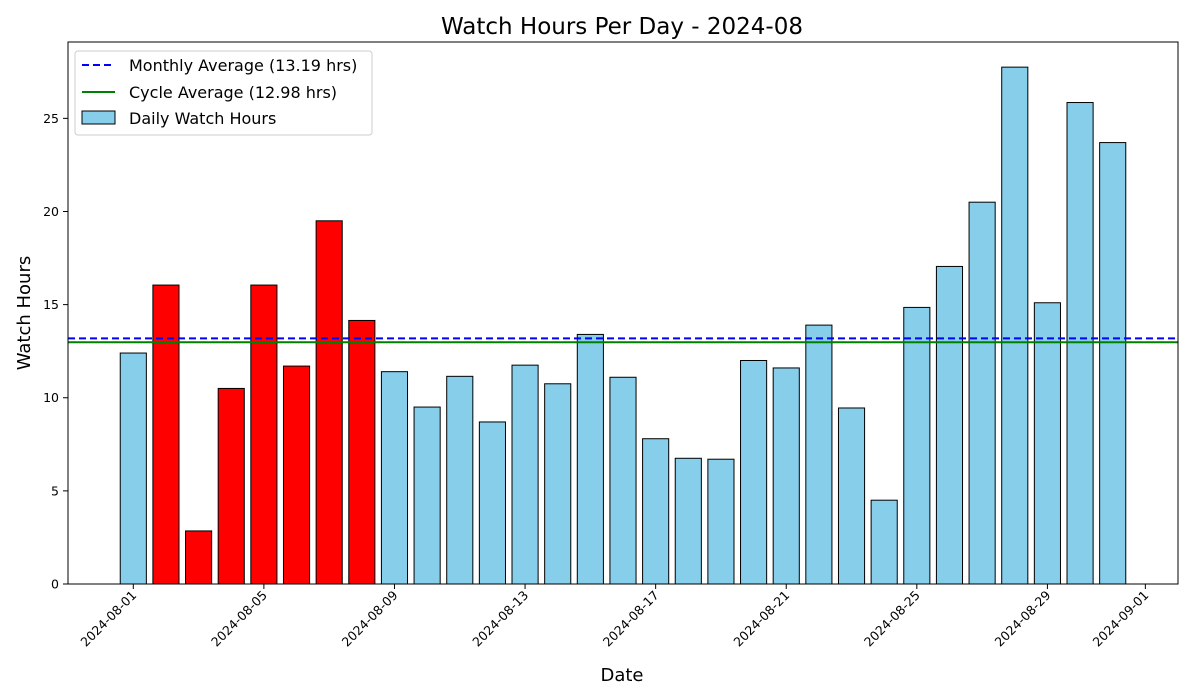 The height and width of the screenshot is (700, 1200). What do you see at coordinates (55, 584) in the screenshot?
I see `y-tick-label: 0` at bounding box center [55, 584].